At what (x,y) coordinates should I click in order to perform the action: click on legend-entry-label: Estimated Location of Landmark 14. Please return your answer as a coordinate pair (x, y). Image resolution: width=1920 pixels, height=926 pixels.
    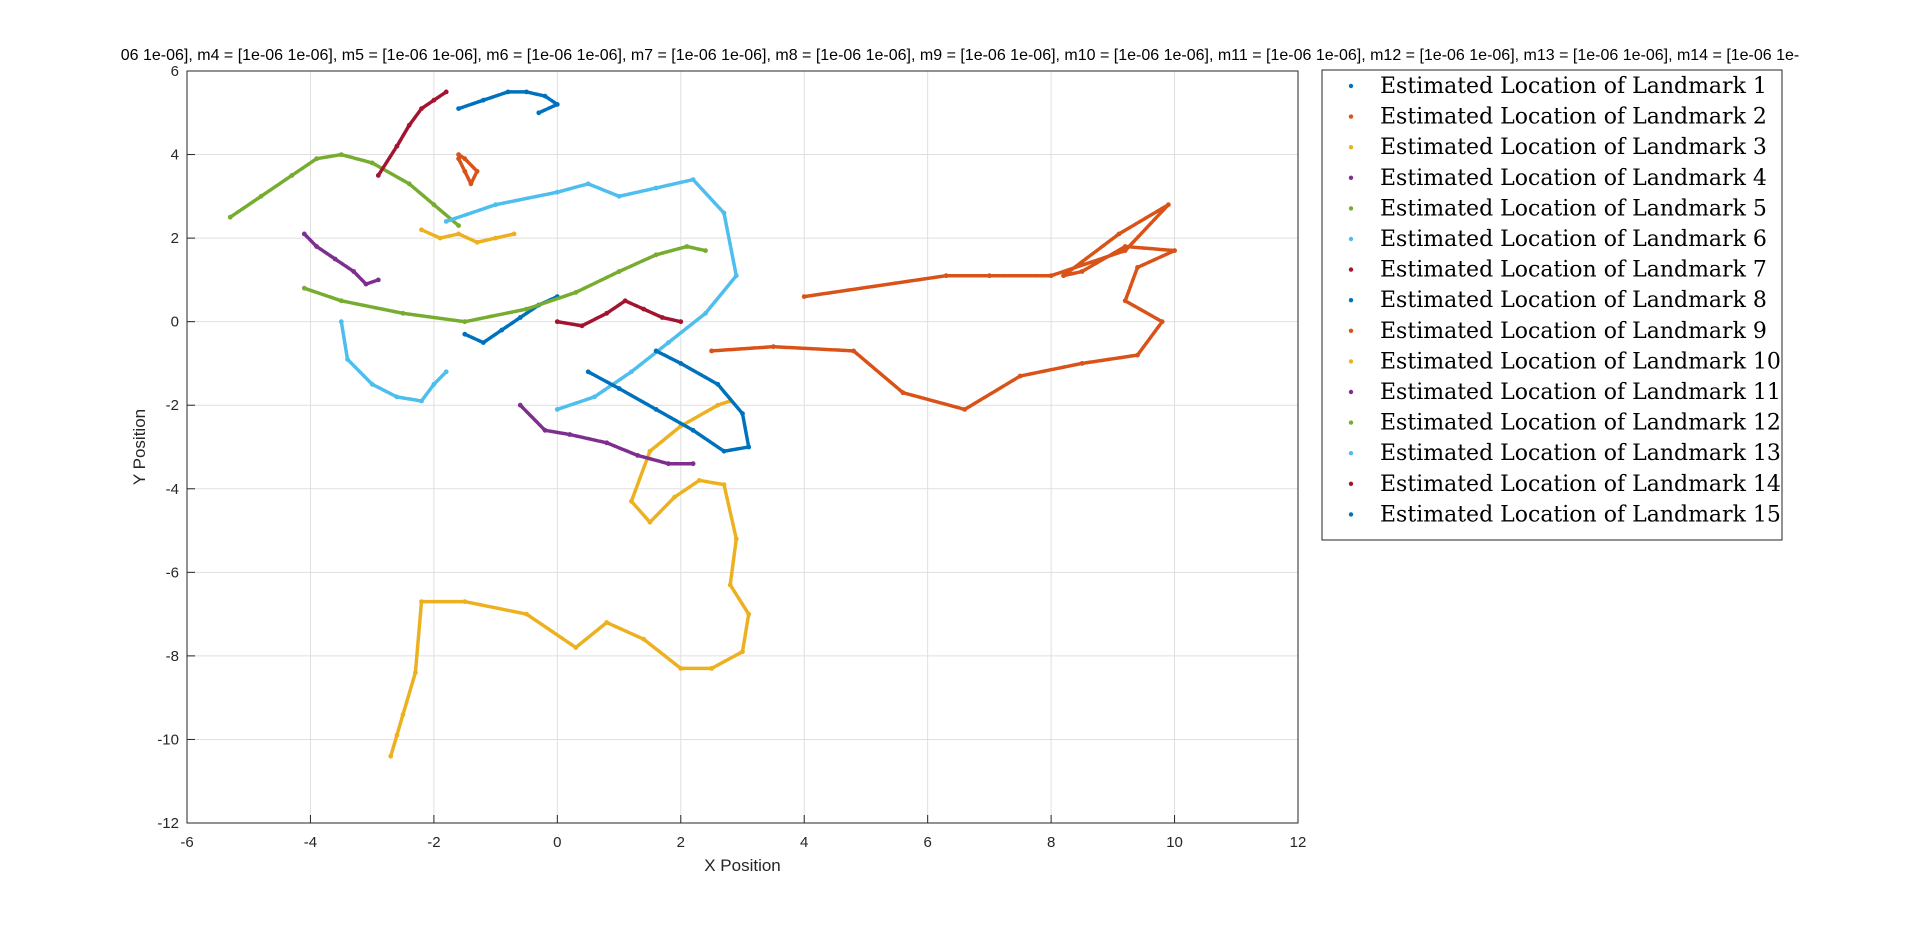
    Looking at the image, I should click on (1580, 484).